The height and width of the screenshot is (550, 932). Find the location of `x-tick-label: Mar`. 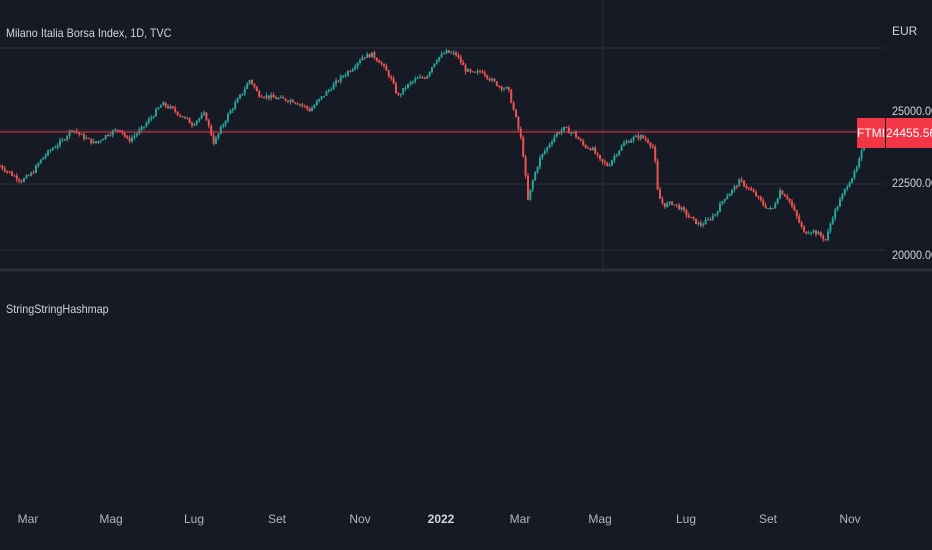

x-tick-label: Mar is located at coordinates (520, 519).